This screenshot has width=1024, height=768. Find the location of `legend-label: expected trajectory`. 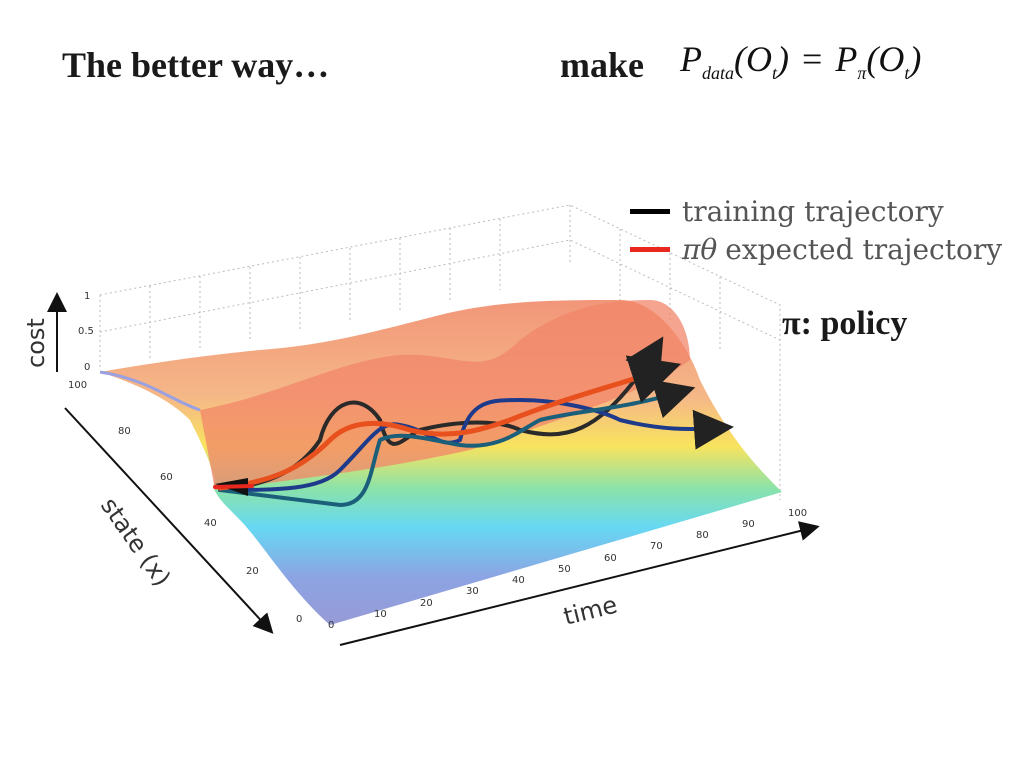

legend-label: expected trajectory is located at coordinates (864, 249).